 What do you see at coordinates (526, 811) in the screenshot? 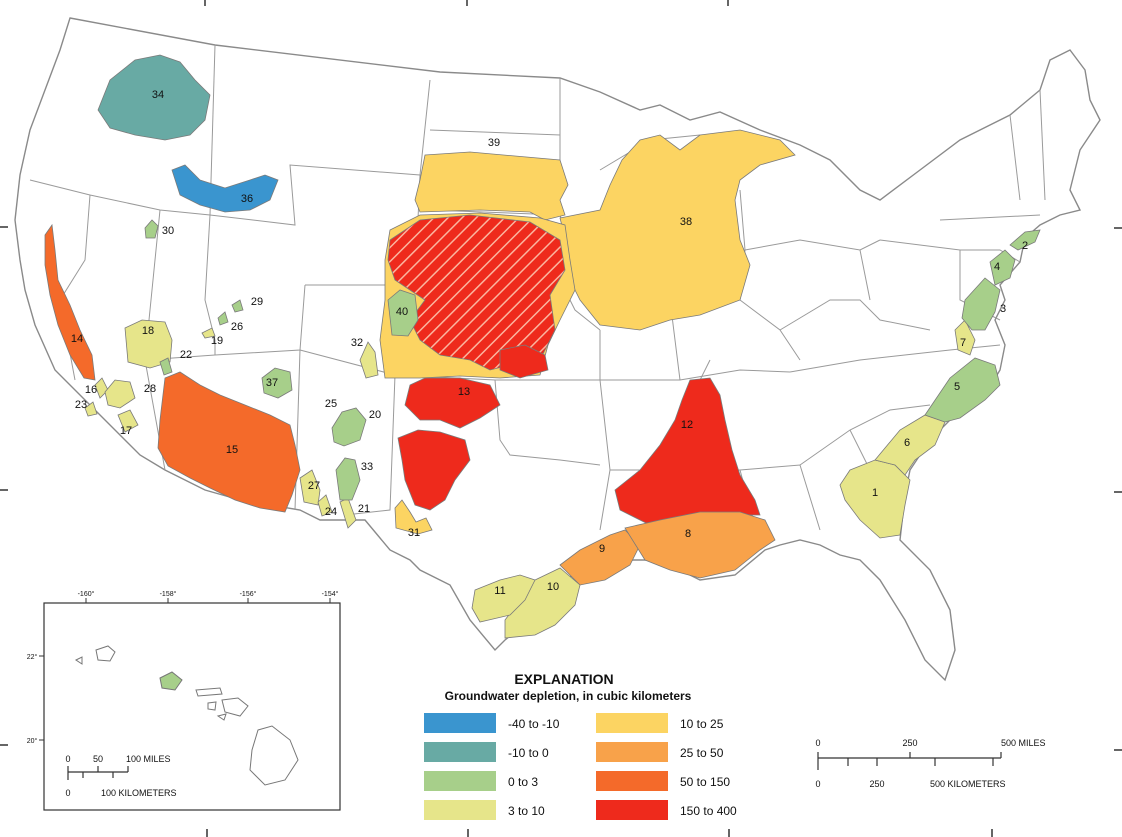
I see `legend-label: 3 to 10` at bounding box center [526, 811].